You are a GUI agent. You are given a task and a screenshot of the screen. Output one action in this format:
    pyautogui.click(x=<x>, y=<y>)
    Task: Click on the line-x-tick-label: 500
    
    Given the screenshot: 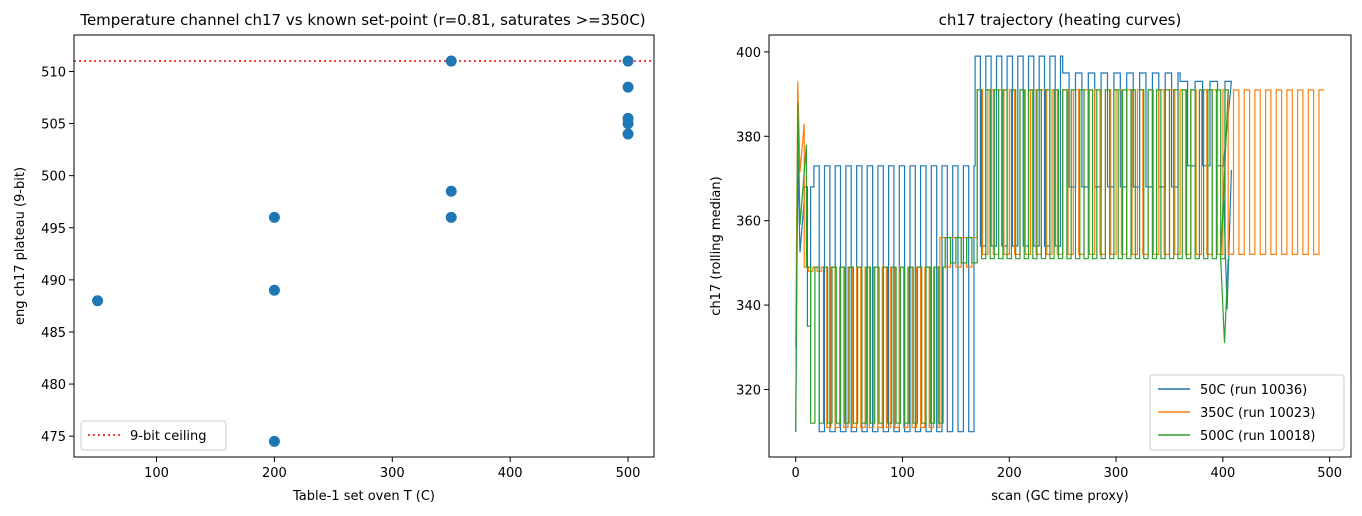 What is the action you would take?
    pyautogui.click(x=1329, y=473)
    